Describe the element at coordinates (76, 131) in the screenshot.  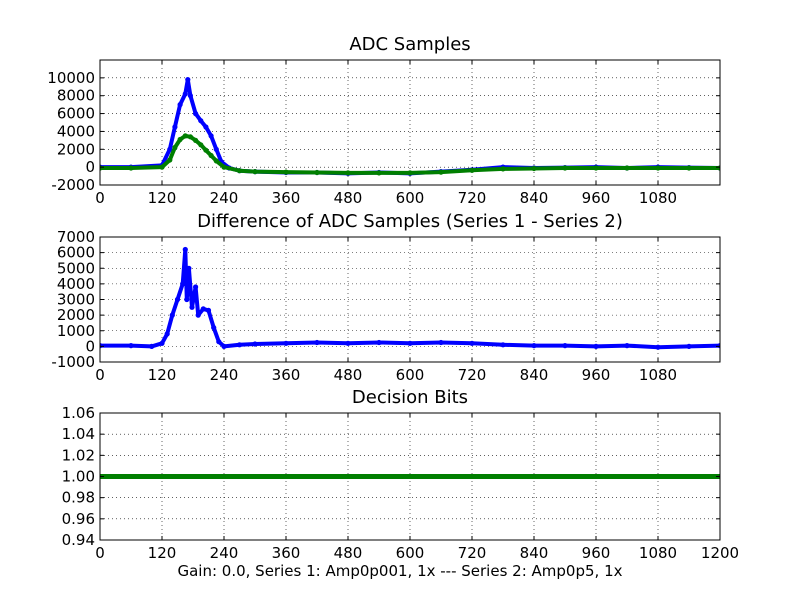
I see `y-tick-label: 4000` at that location.